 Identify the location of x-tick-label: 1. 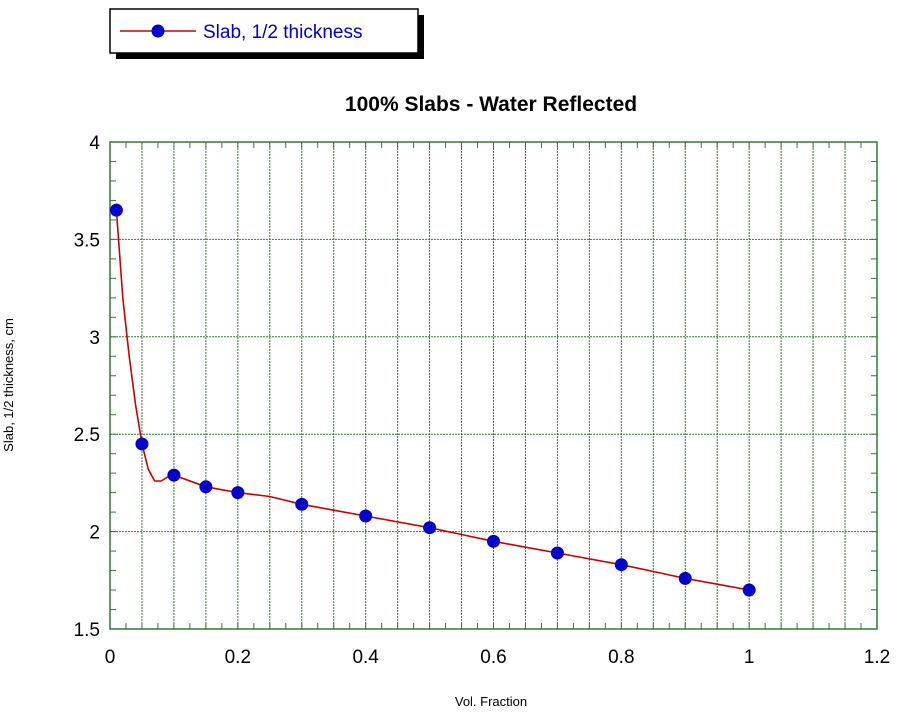
(749, 657).